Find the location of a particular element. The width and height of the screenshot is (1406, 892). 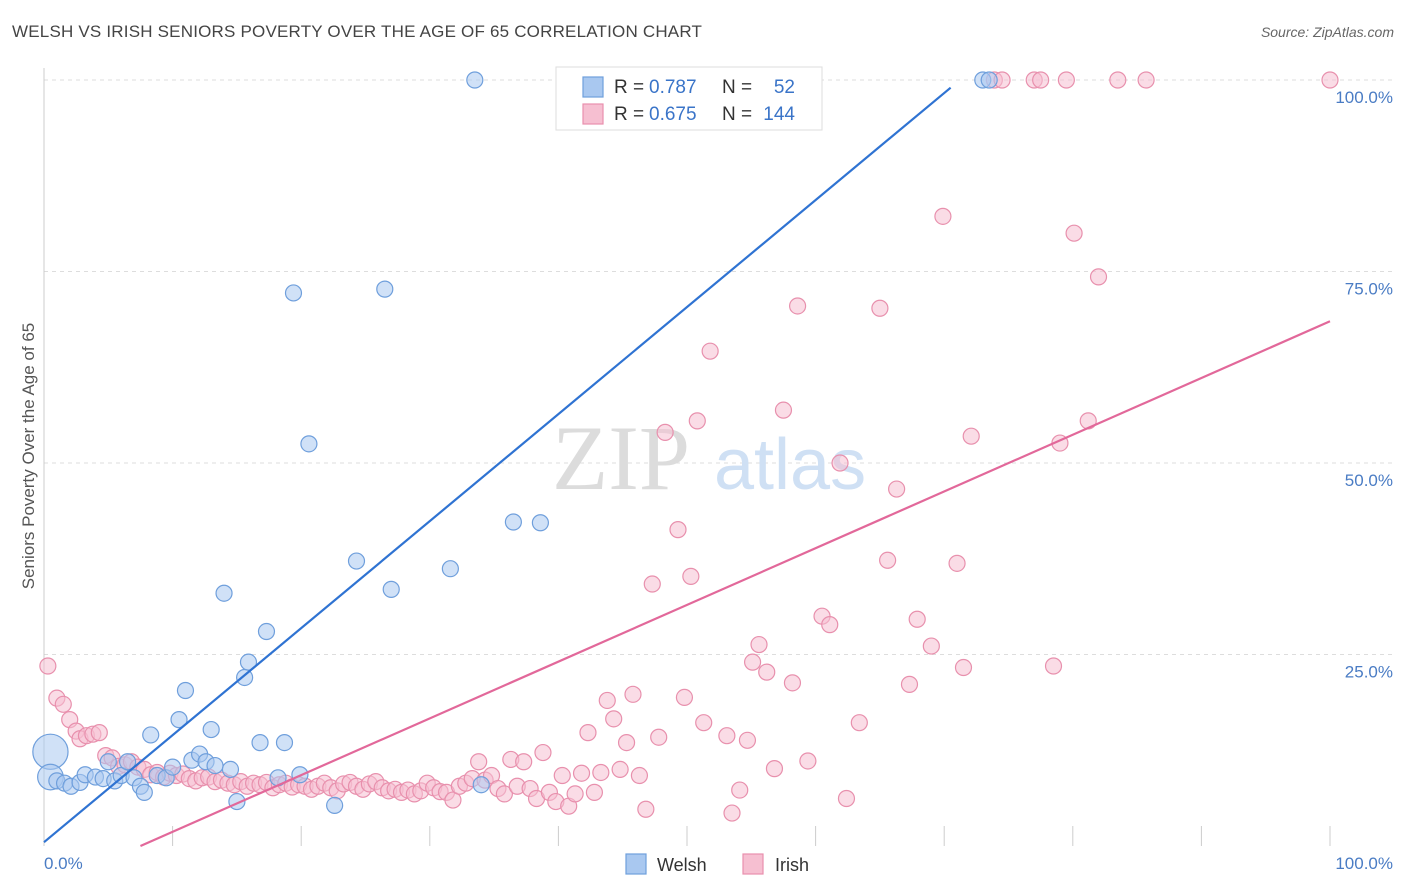

legend-r-value-irish: 0.675 is located at coordinates (673, 114).